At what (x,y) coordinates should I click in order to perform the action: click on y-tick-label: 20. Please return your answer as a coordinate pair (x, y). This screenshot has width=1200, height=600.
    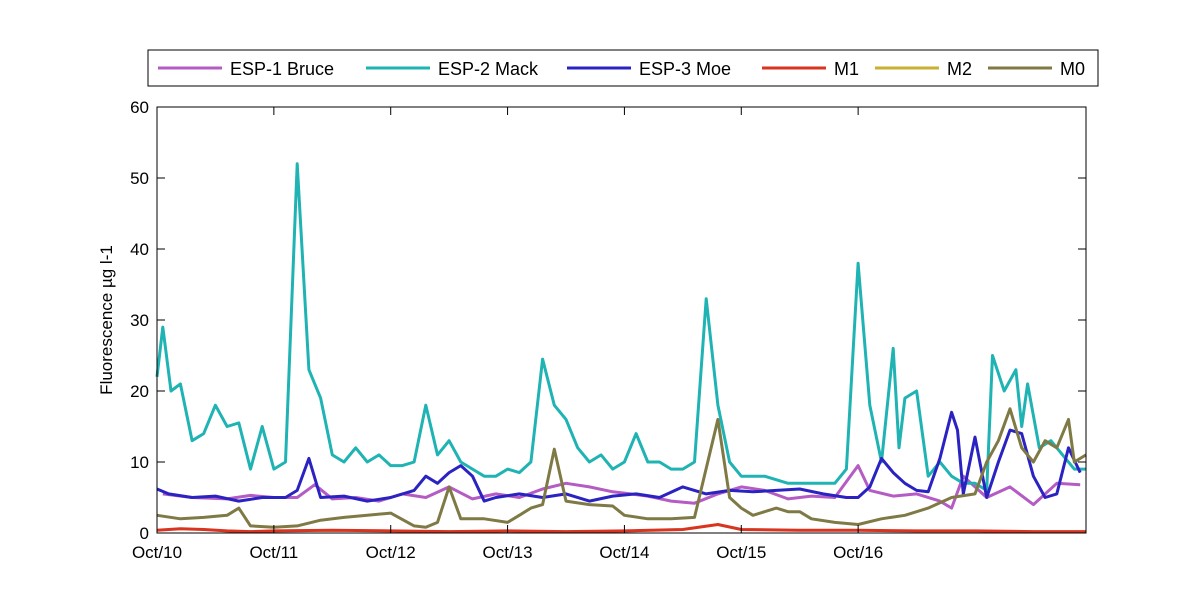
    Looking at the image, I should click on (139, 391).